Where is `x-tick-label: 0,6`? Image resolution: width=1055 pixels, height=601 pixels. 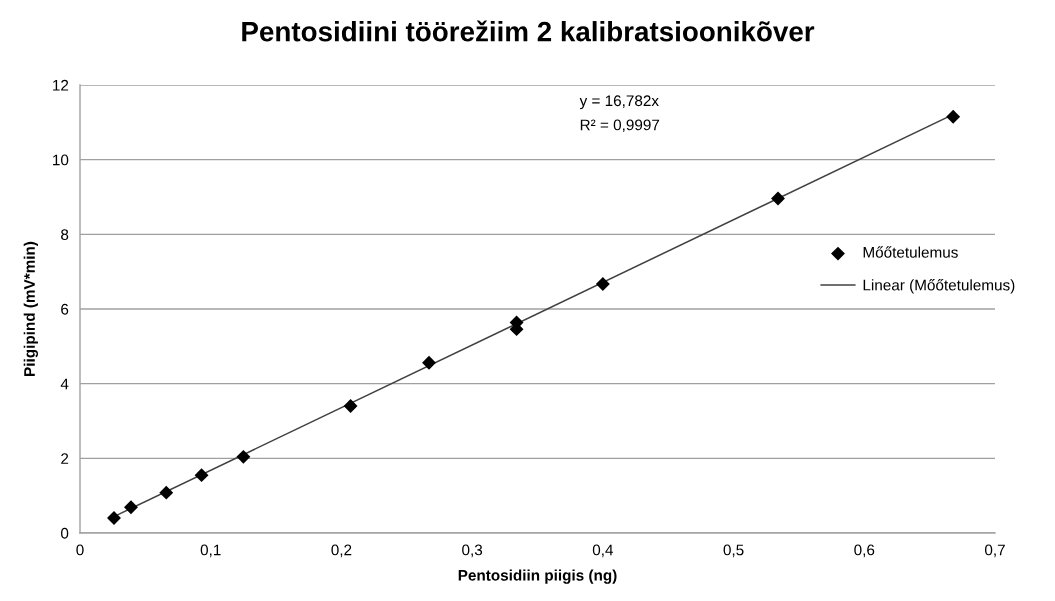 x-tick-label: 0,6 is located at coordinates (864, 551).